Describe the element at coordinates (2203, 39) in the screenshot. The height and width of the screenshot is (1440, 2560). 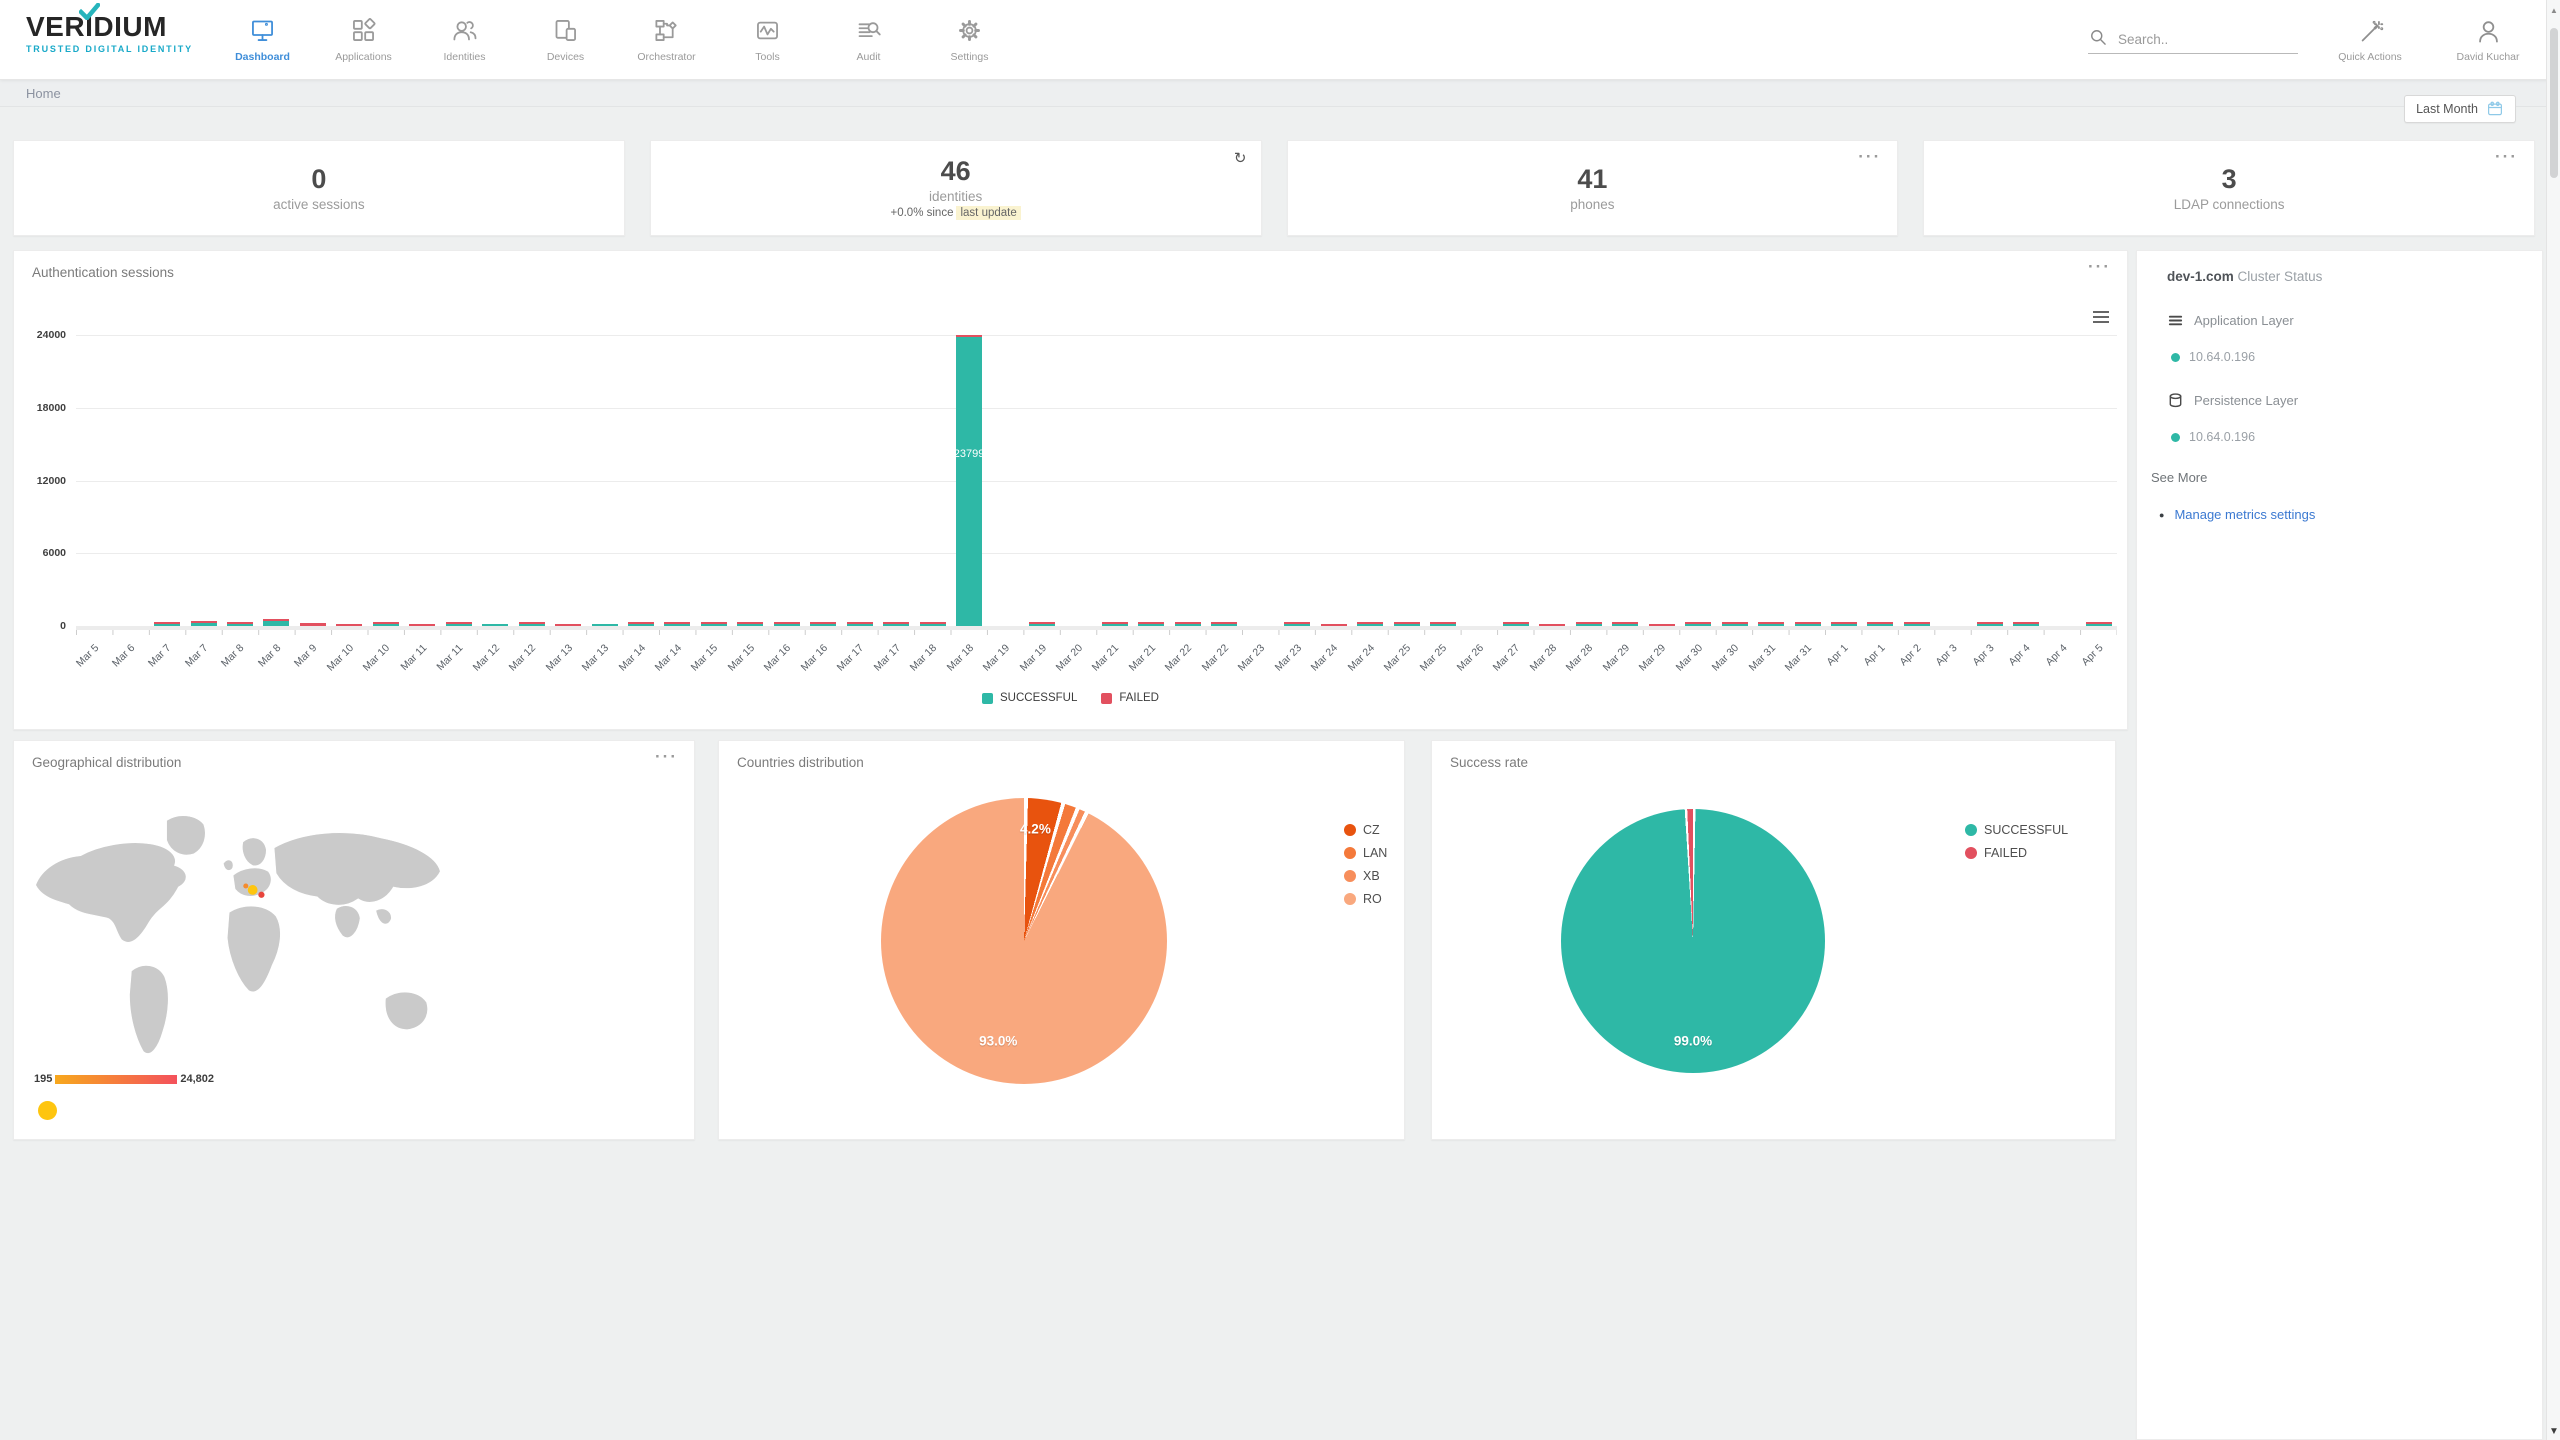
I see `search-input` at that location.